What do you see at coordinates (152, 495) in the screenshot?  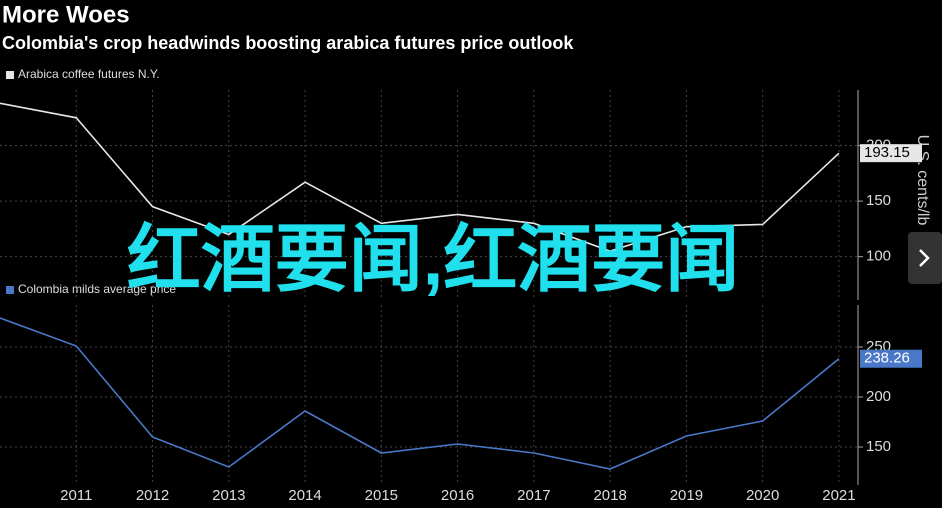 I see `x-tick-label: 2012` at bounding box center [152, 495].